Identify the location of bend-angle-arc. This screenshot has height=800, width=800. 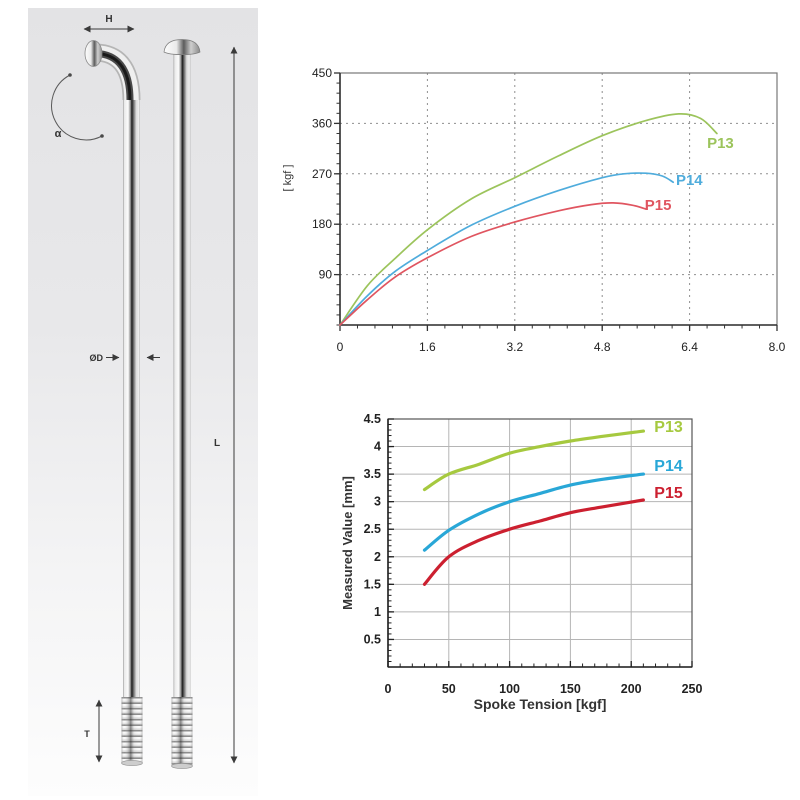
(77, 107).